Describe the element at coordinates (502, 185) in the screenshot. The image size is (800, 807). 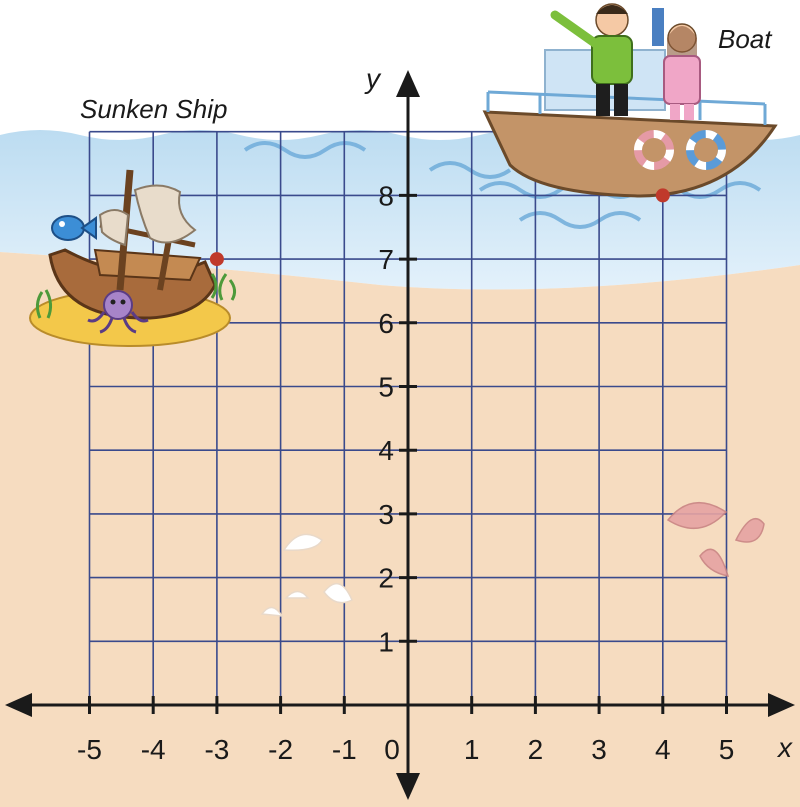
I see `waves` at that location.